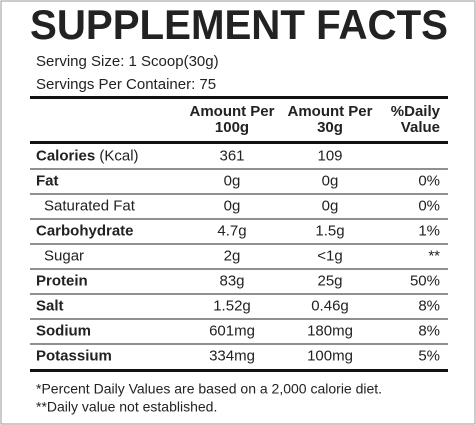 Image resolution: width=476 pixels, height=425 pixels. Describe the element at coordinates (420, 127) in the screenshot. I see `column-header: Value` at that location.